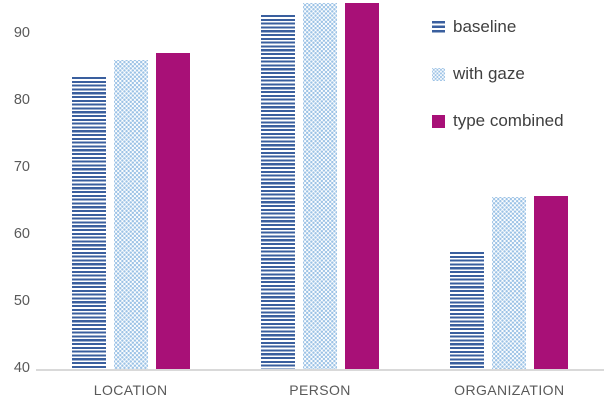 The width and height of the screenshot is (604, 404). I want to click on bar-organization-with-gaze, so click(509, 282).